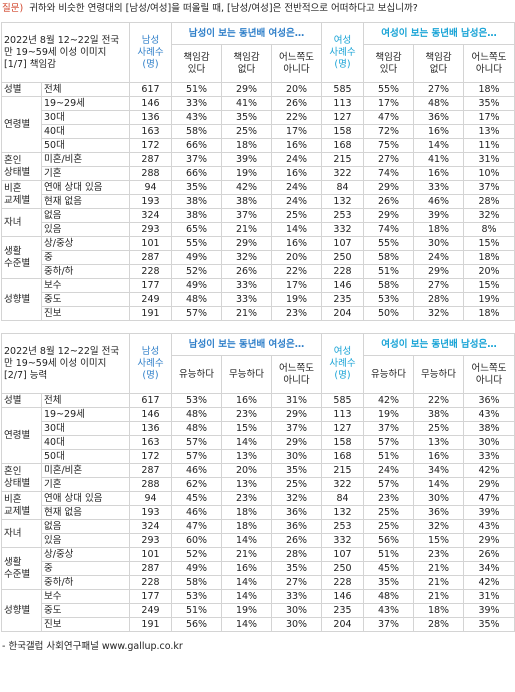  What do you see at coordinates (258, 166) in the screenshot?
I see `data-row: 혼인 상태별 미혼/비혼 287 37% 39% 24% 215 27% 41% 31%` at bounding box center [258, 166].